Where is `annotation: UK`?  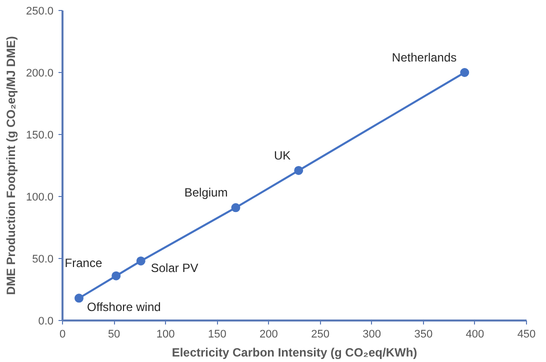
annotation: UK is located at coordinates (282, 155).